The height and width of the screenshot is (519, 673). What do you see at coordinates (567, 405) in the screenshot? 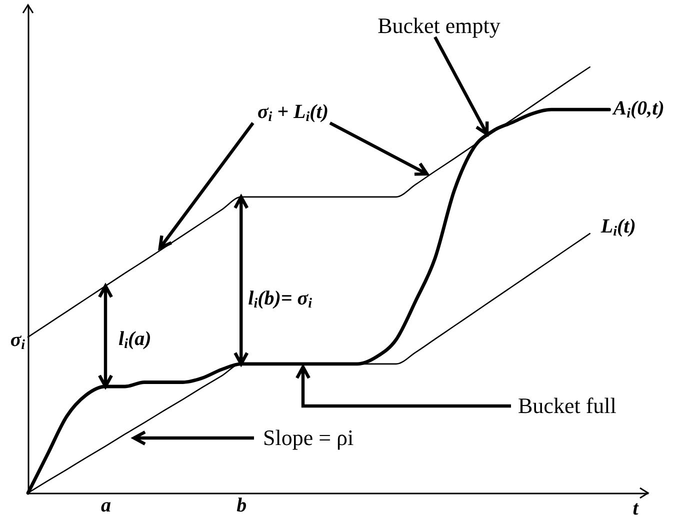
I see `annotation: Bucket full` at bounding box center [567, 405].